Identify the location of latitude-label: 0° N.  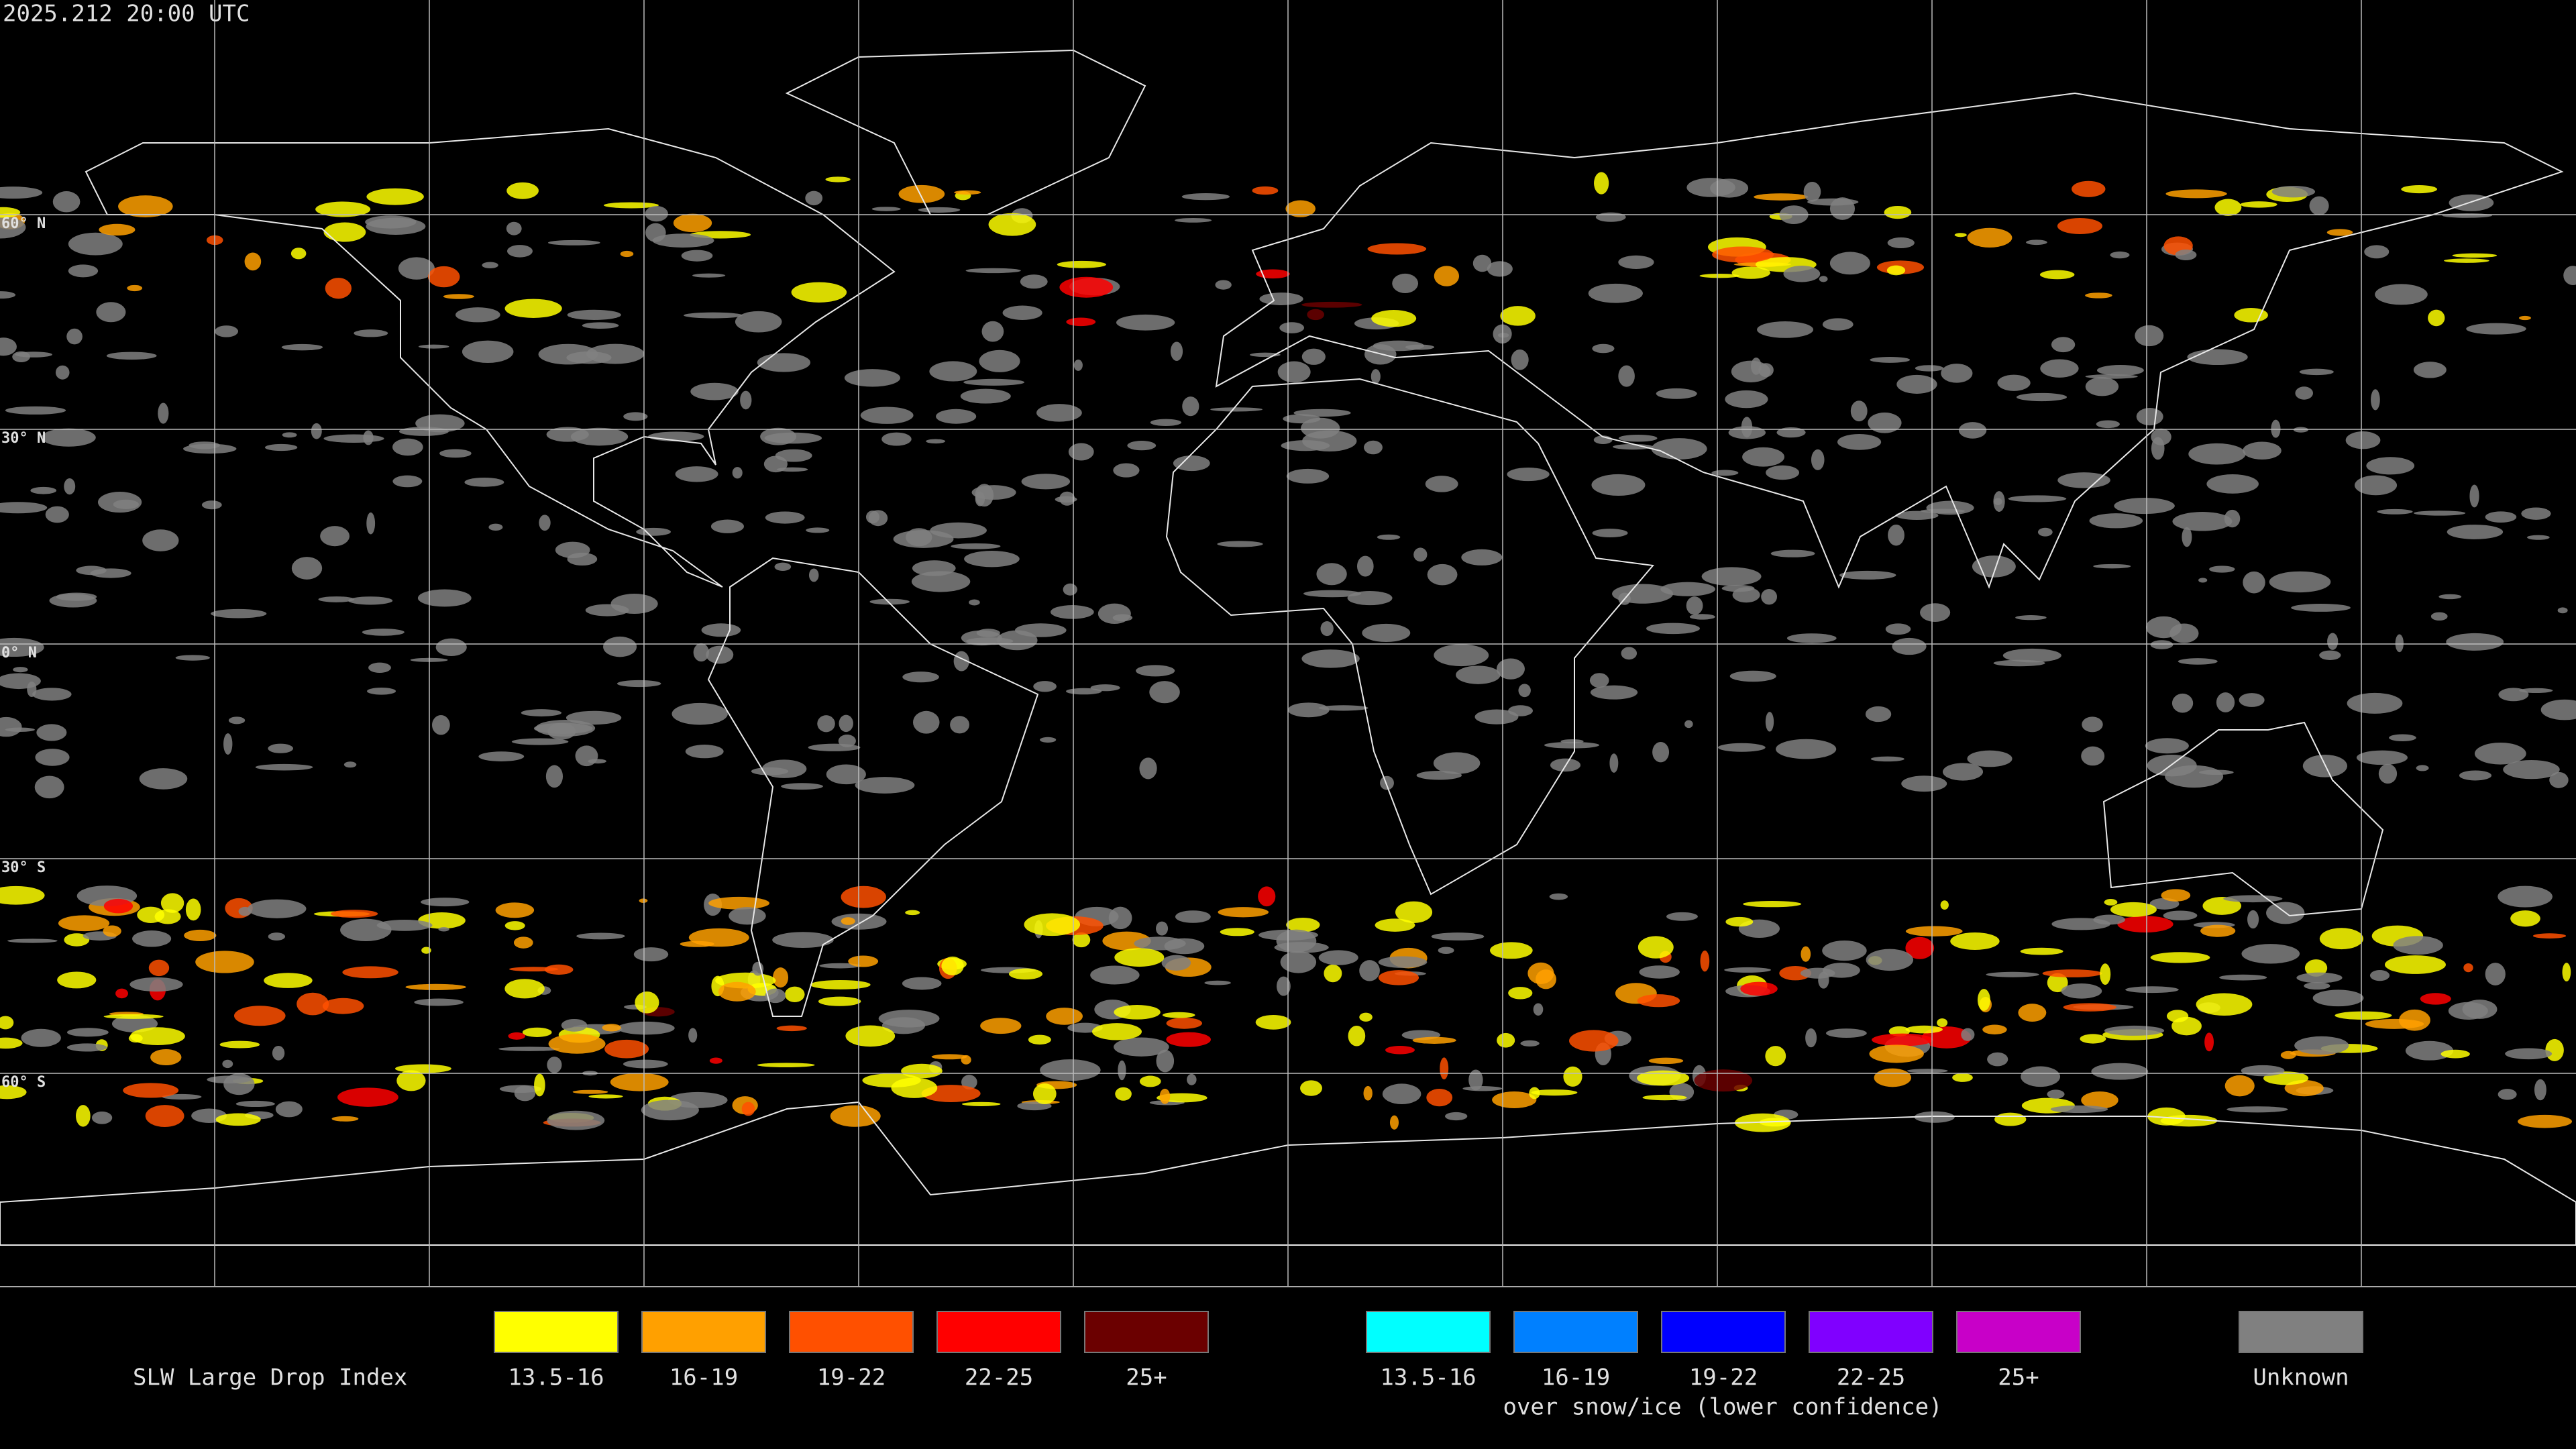
(19, 653).